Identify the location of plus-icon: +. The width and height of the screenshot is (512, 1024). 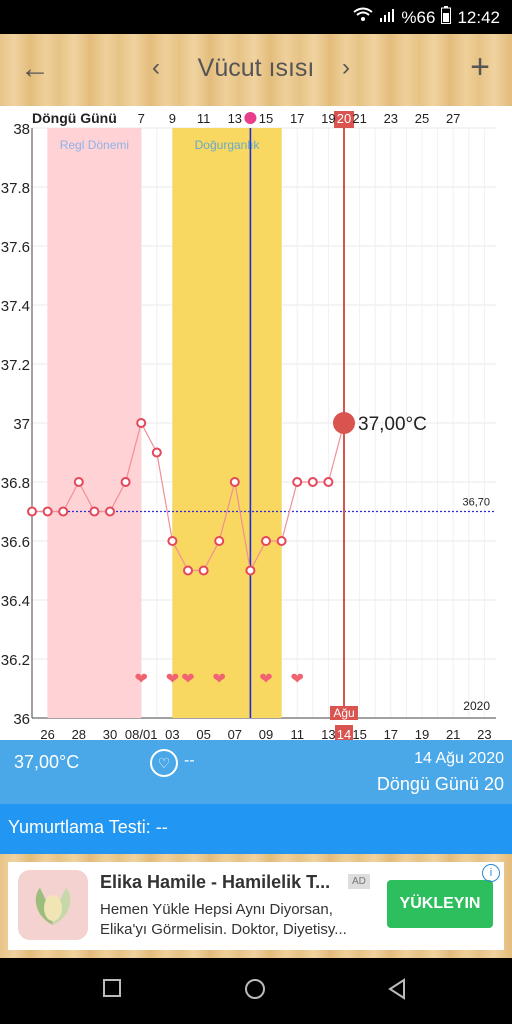
(480, 67).